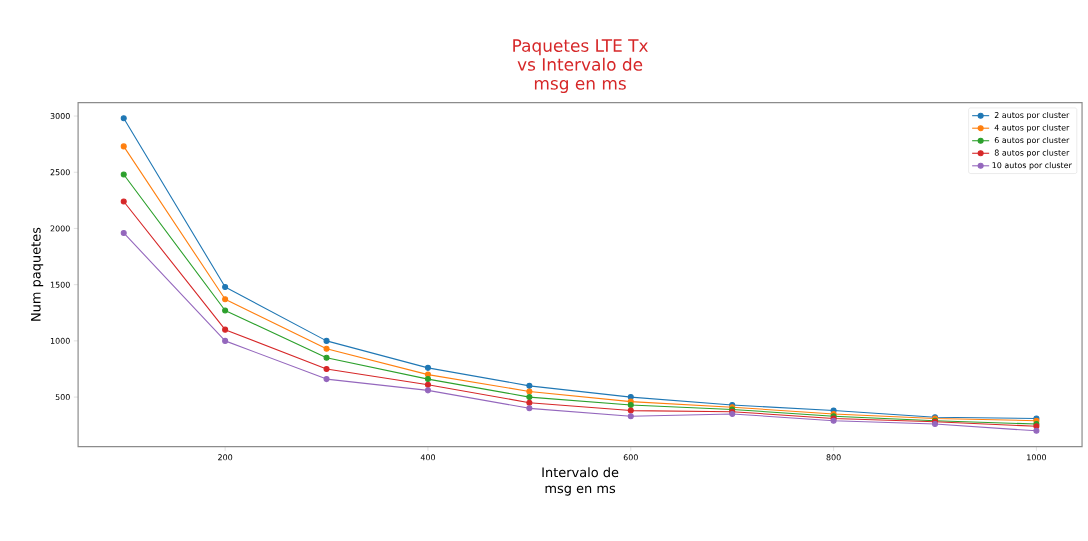 The width and height of the screenshot is (1088, 541). What do you see at coordinates (580, 481) in the screenshot?
I see `x-axis-title: Intervalo de msg en ms` at bounding box center [580, 481].